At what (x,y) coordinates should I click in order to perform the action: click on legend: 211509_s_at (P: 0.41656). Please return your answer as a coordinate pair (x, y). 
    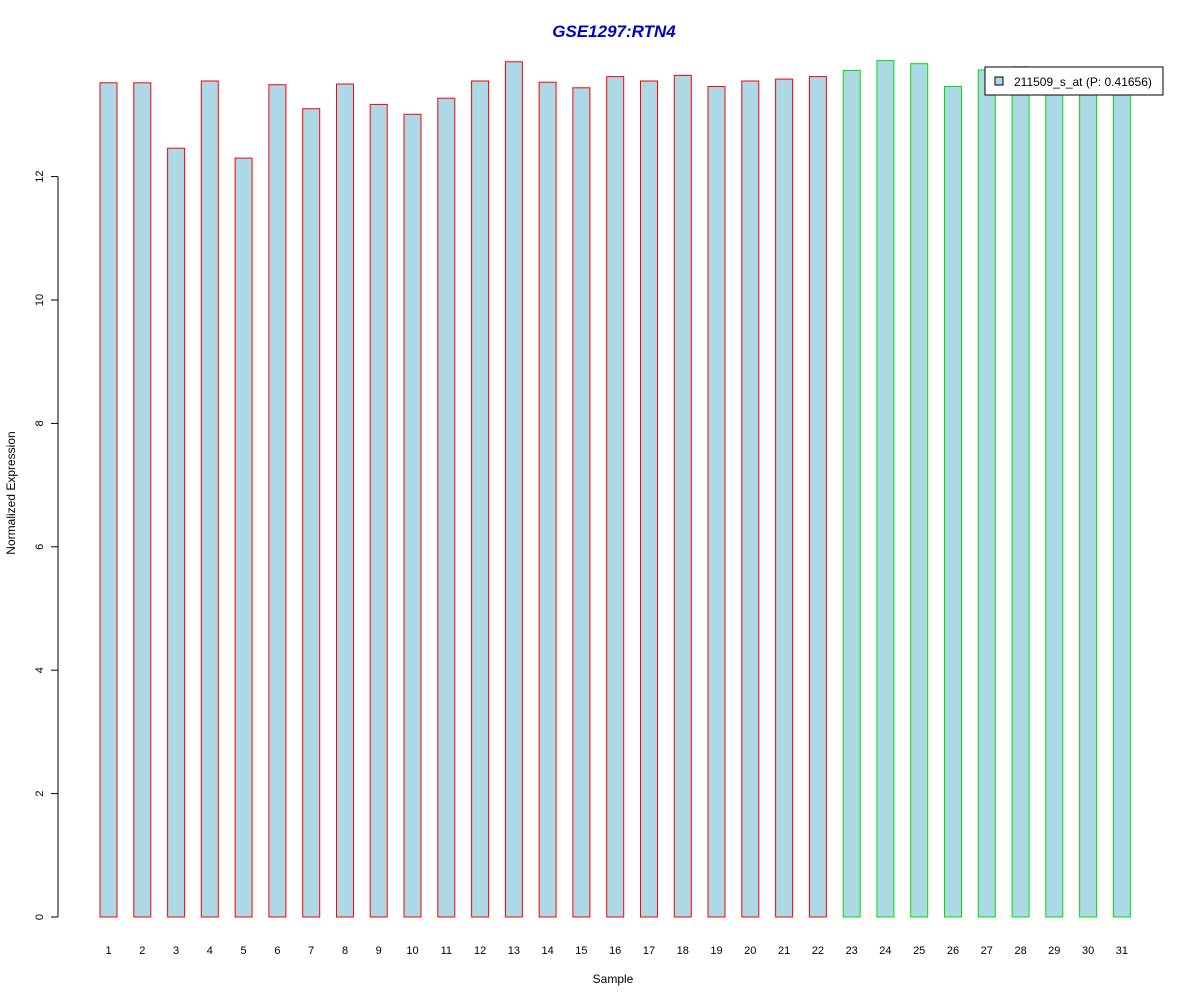
    Looking at the image, I should click on (1074, 81).